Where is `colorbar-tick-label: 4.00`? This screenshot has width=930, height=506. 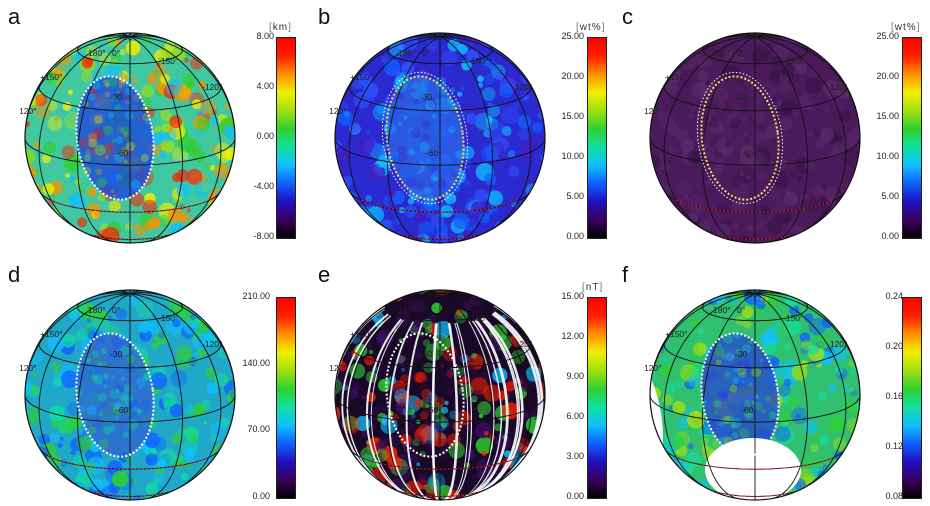
colorbar-tick-label: 4.00 is located at coordinates (265, 86).